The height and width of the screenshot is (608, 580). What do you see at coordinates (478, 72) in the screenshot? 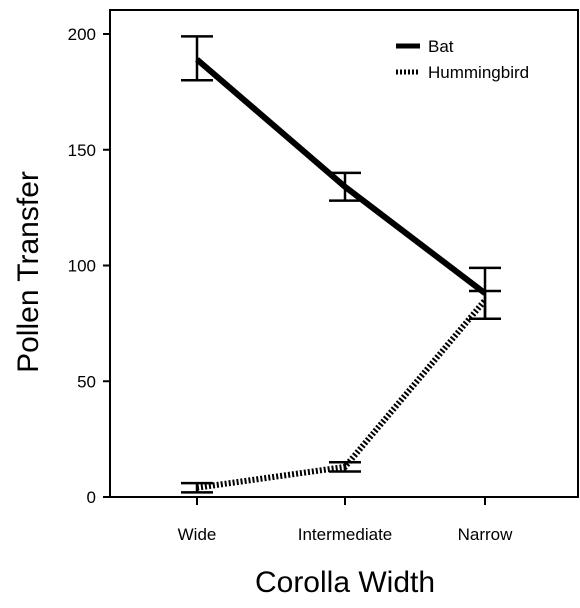
I see `legend-label: Hummingbird` at bounding box center [478, 72].